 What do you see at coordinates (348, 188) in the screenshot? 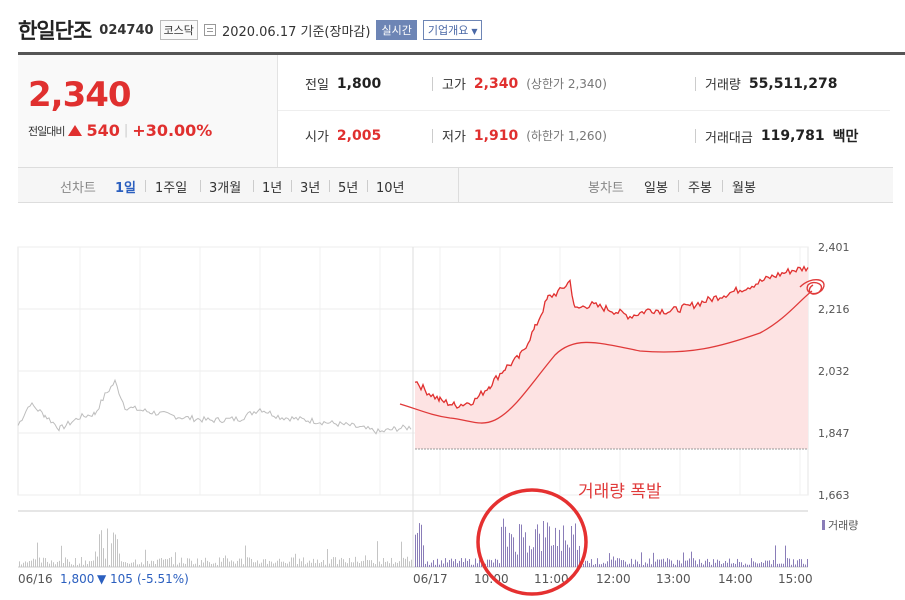
I see `tab-5year: 5년` at bounding box center [348, 188].